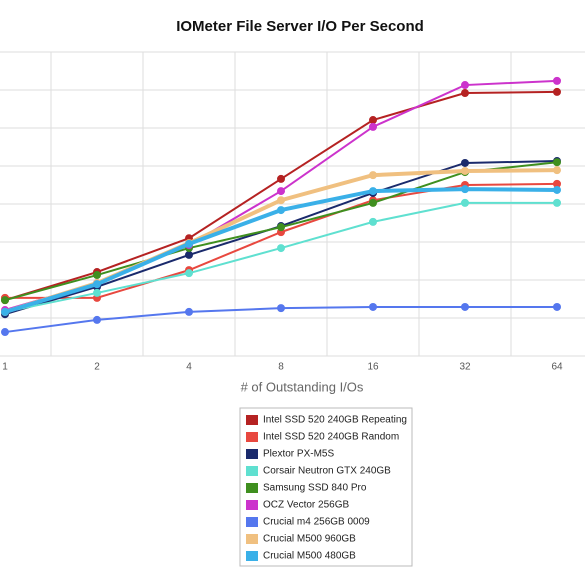 The width and height of the screenshot is (585, 585). What do you see at coordinates (300, 26) in the screenshot?
I see `chart-title: IOMeter File Server I/O Per Second` at bounding box center [300, 26].